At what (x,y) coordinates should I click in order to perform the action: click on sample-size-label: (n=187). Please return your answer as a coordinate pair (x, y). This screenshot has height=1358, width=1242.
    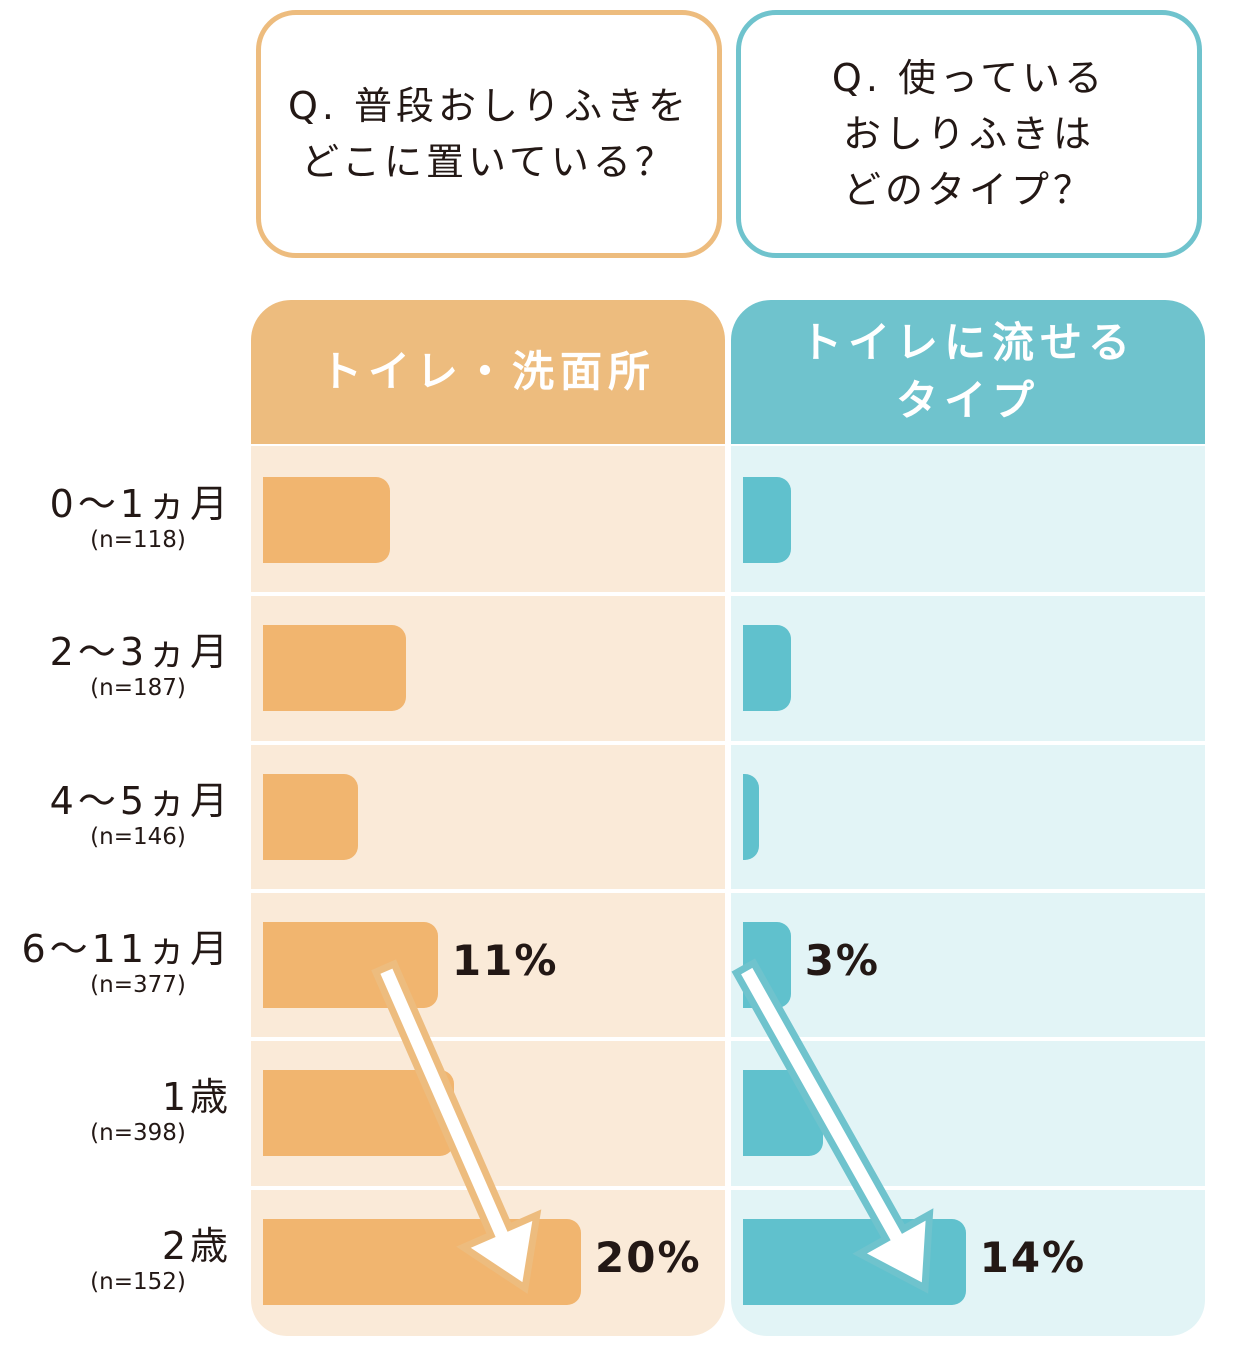
    Looking at the image, I should click on (138, 688).